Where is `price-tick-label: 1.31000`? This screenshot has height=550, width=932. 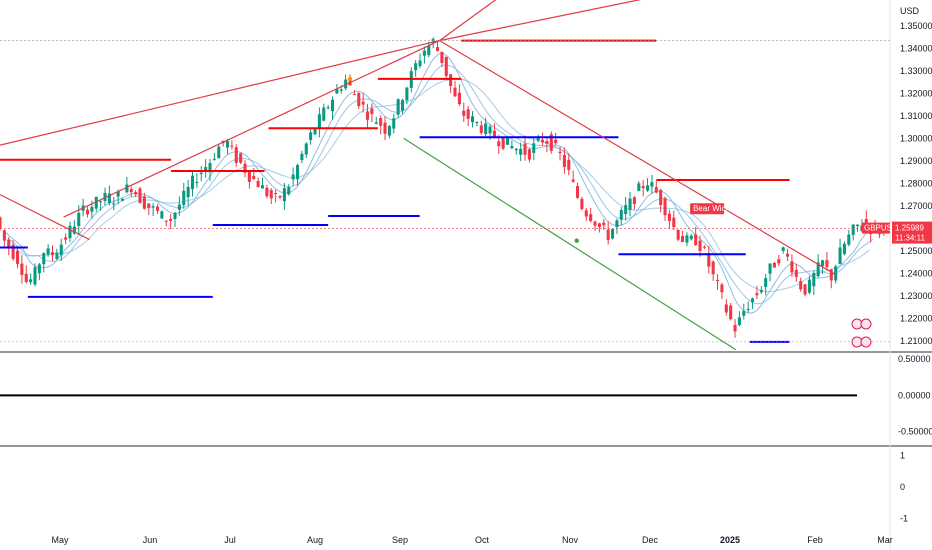
price-tick-label: 1.31000 is located at coordinates (916, 116).